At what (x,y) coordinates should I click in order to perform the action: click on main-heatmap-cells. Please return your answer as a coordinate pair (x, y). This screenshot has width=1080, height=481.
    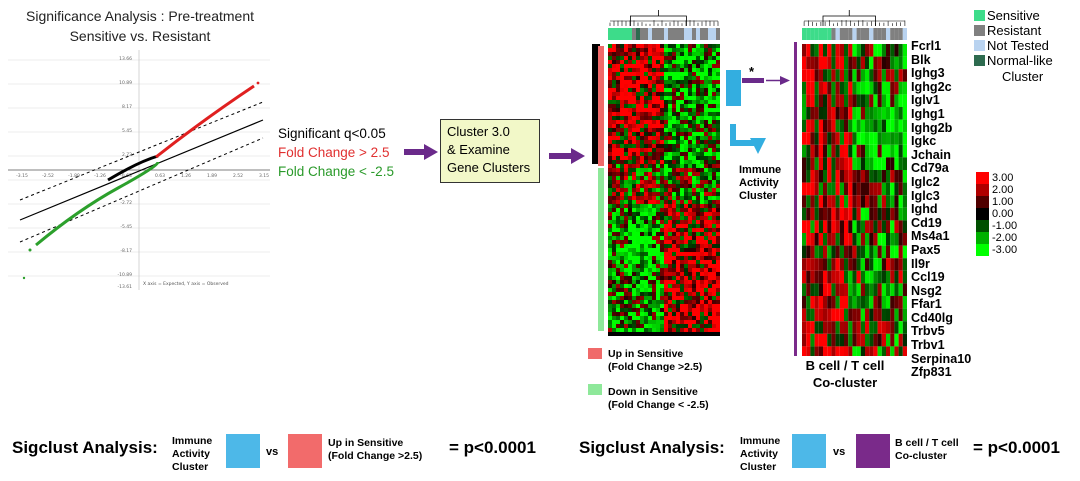
    Looking at the image, I should click on (664, 190).